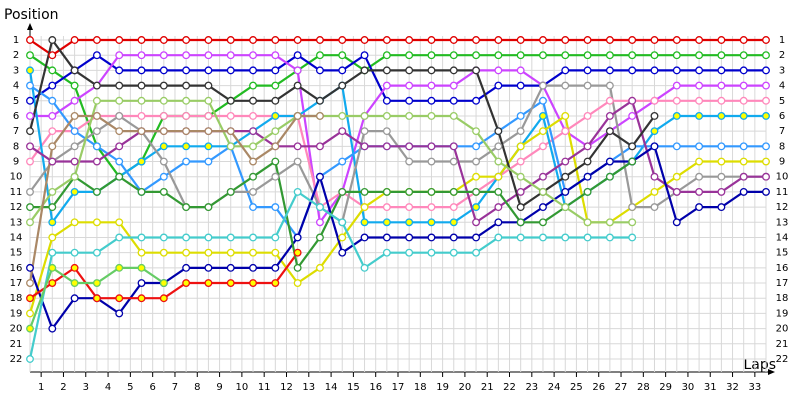 This screenshot has height=404, width=800. Describe the element at coordinates (397, 77) in the screenshot. I see `series-line` at that location.